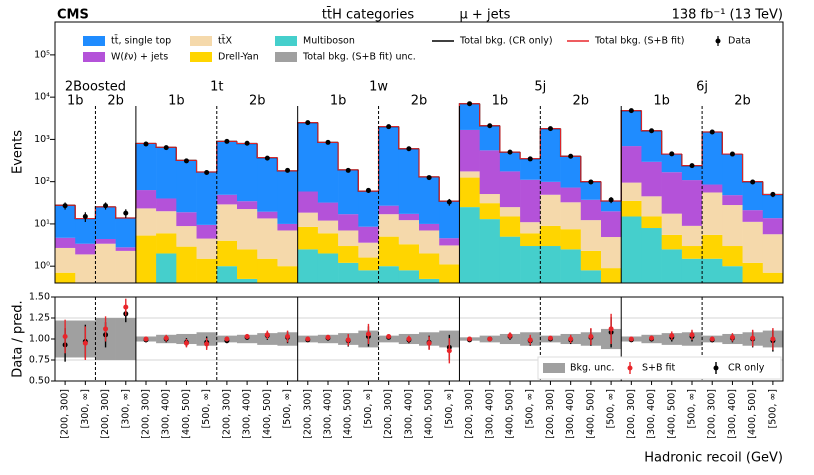 The width and height of the screenshot is (814, 475). Describe the element at coordinates (419, 101) in the screenshot. I see `subregion-label: 2b` at that location.